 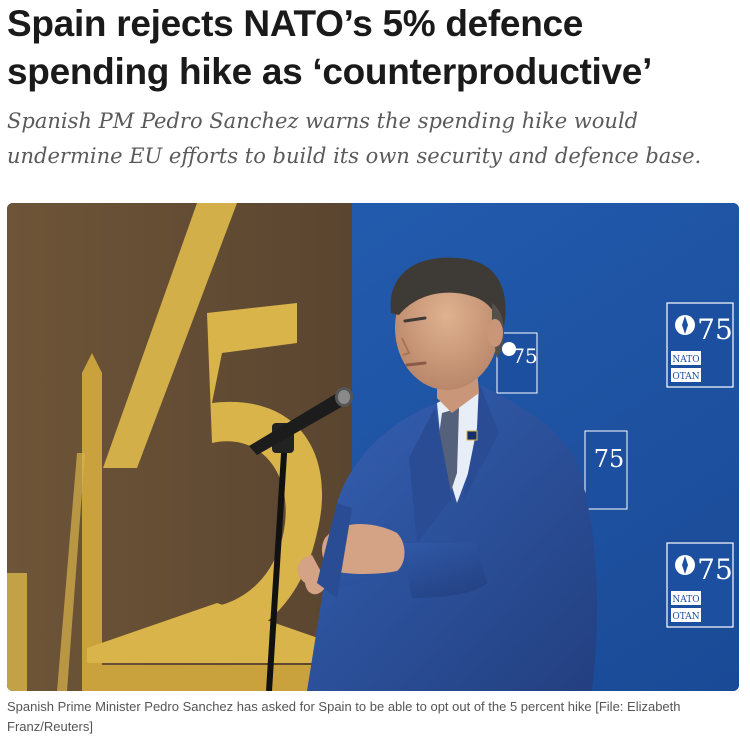 I want to click on nato-logo-2: 75, so click(x=517, y=363).